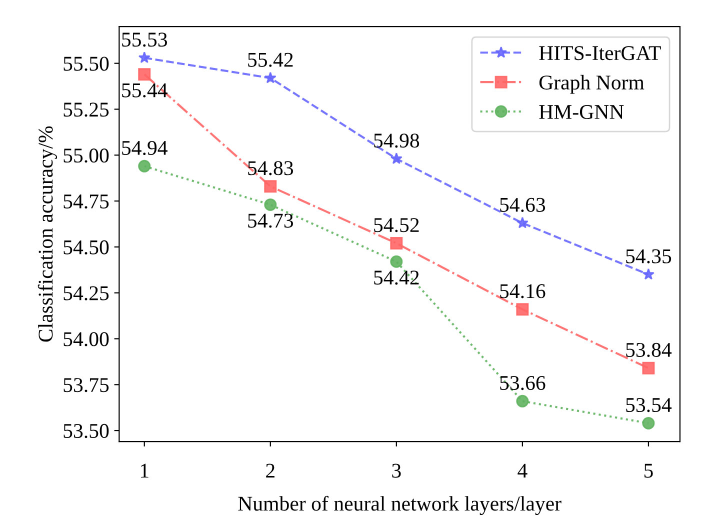  What do you see at coordinates (523, 291) in the screenshot?
I see `data-label: 54.16` at bounding box center [523, 291].